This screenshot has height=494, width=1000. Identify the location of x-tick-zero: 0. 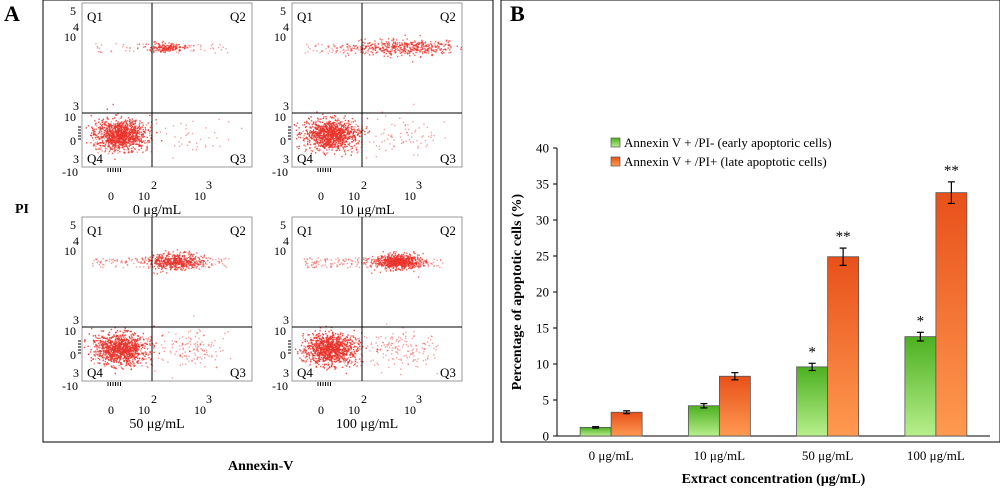
(111, 196).